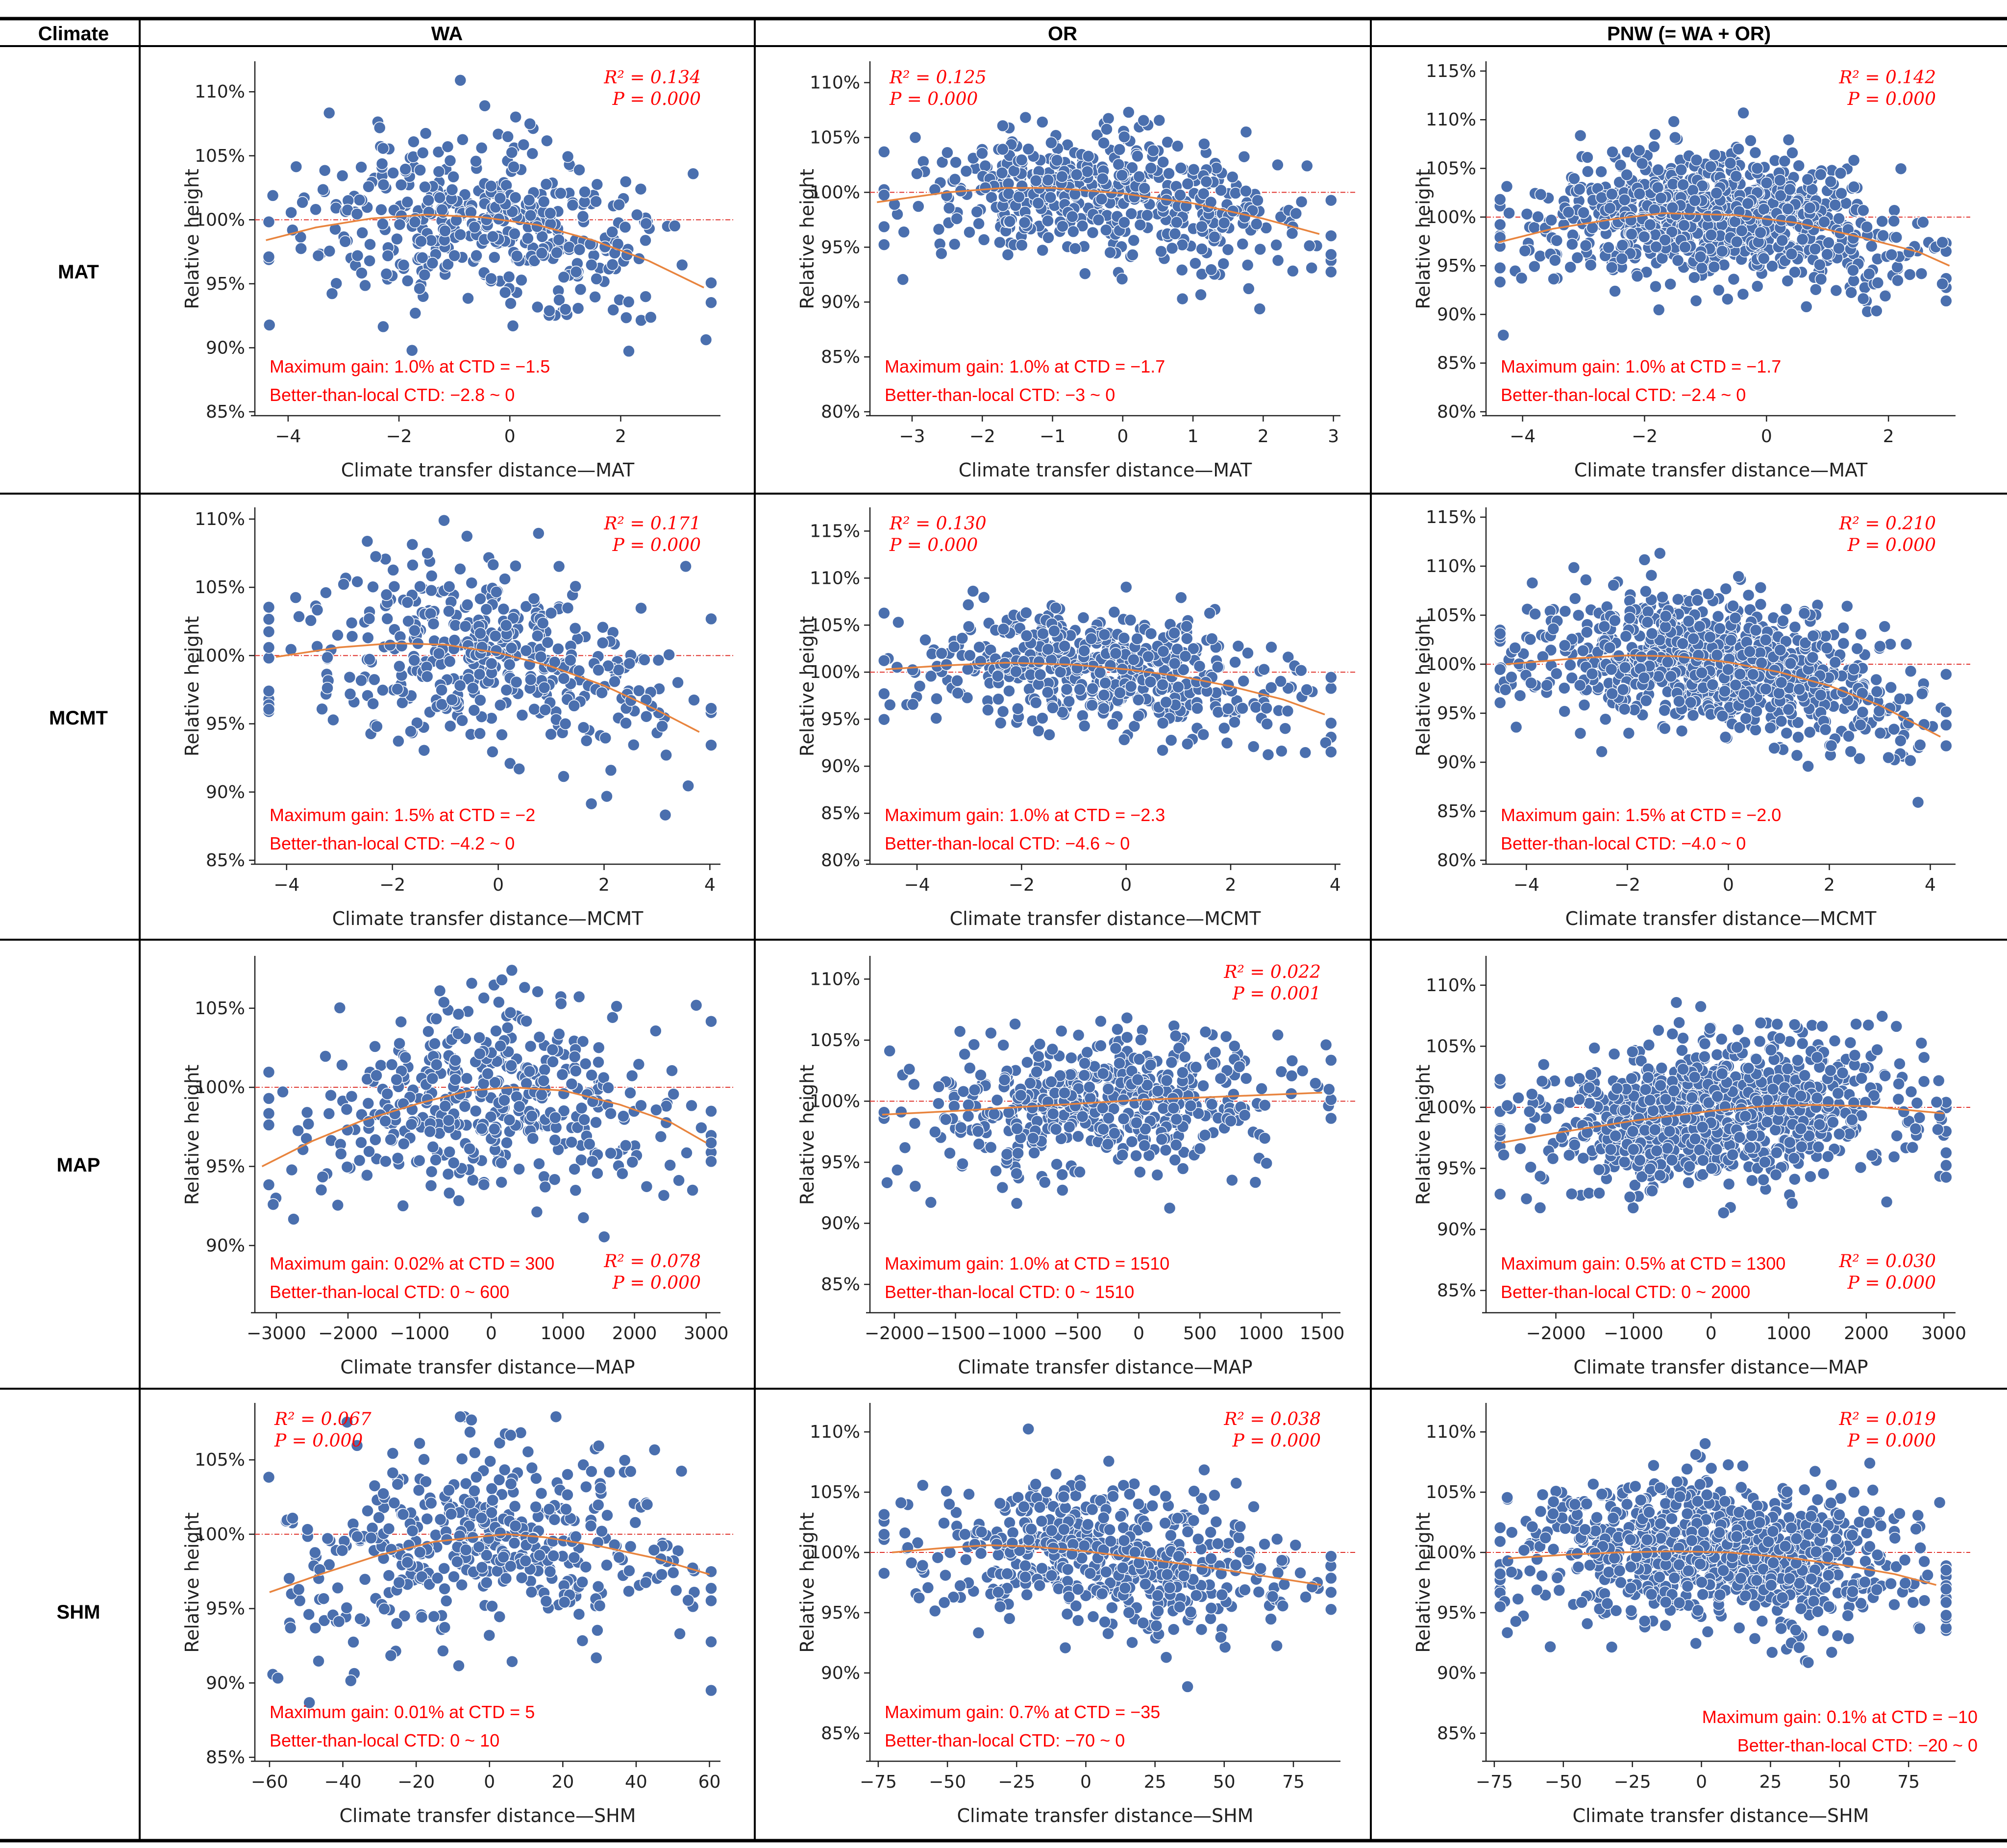 The image size is (2007, 1848). Describe the element at coordinates (706, 1334) in the screenshot. I see `x-tick-label: 3000` at that location.